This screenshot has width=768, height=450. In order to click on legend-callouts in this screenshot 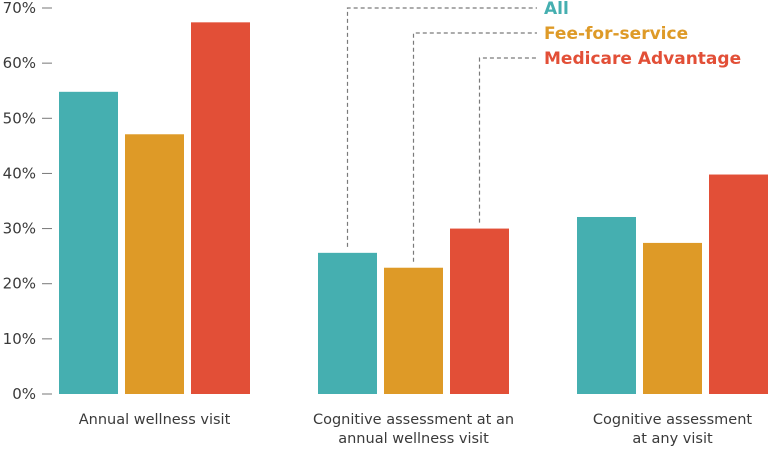, I will do `click(441, 134)`.